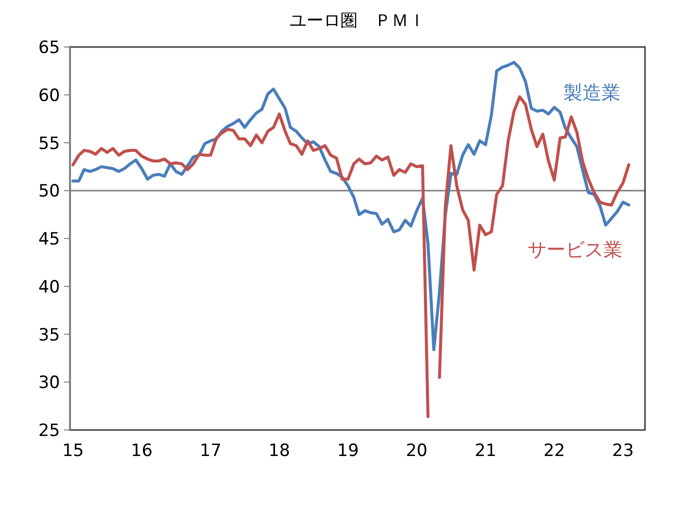 The width and height of the screenshot is (684, 510). I want to click on x-tick-label: 19, so click(348, 451).